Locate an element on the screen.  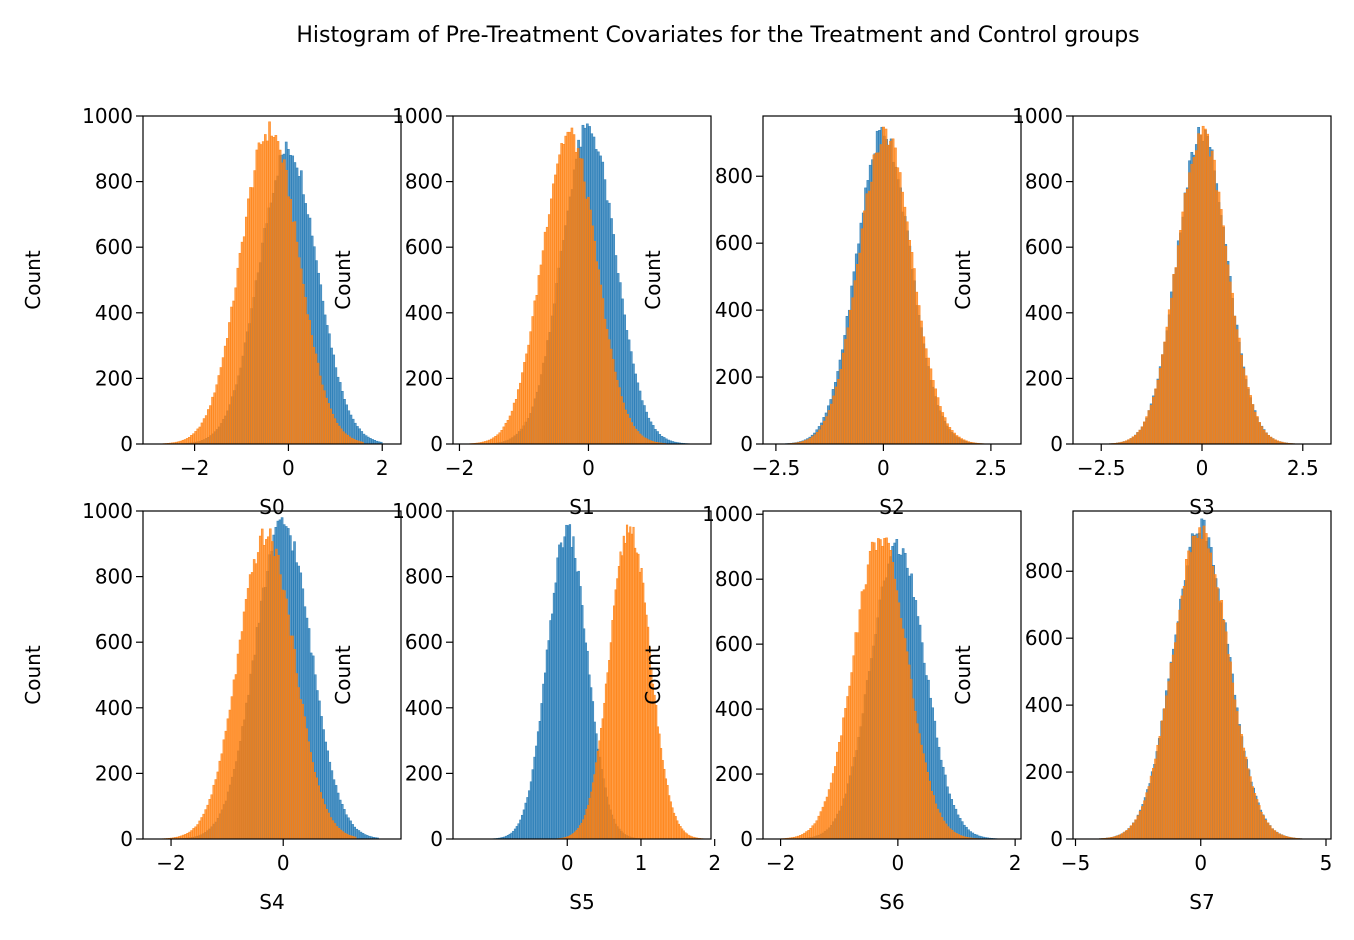
axes-frame is located at coordinates (892, 675).